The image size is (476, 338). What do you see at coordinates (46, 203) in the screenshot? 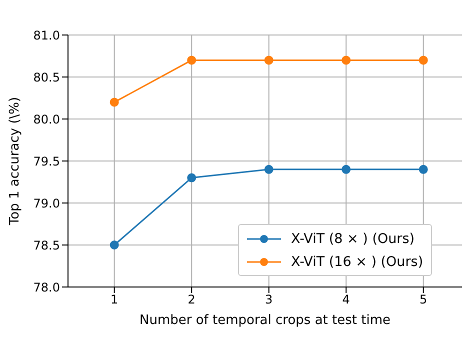
I see `y-tick-label: 79.0` at bounding box center [46, 203].